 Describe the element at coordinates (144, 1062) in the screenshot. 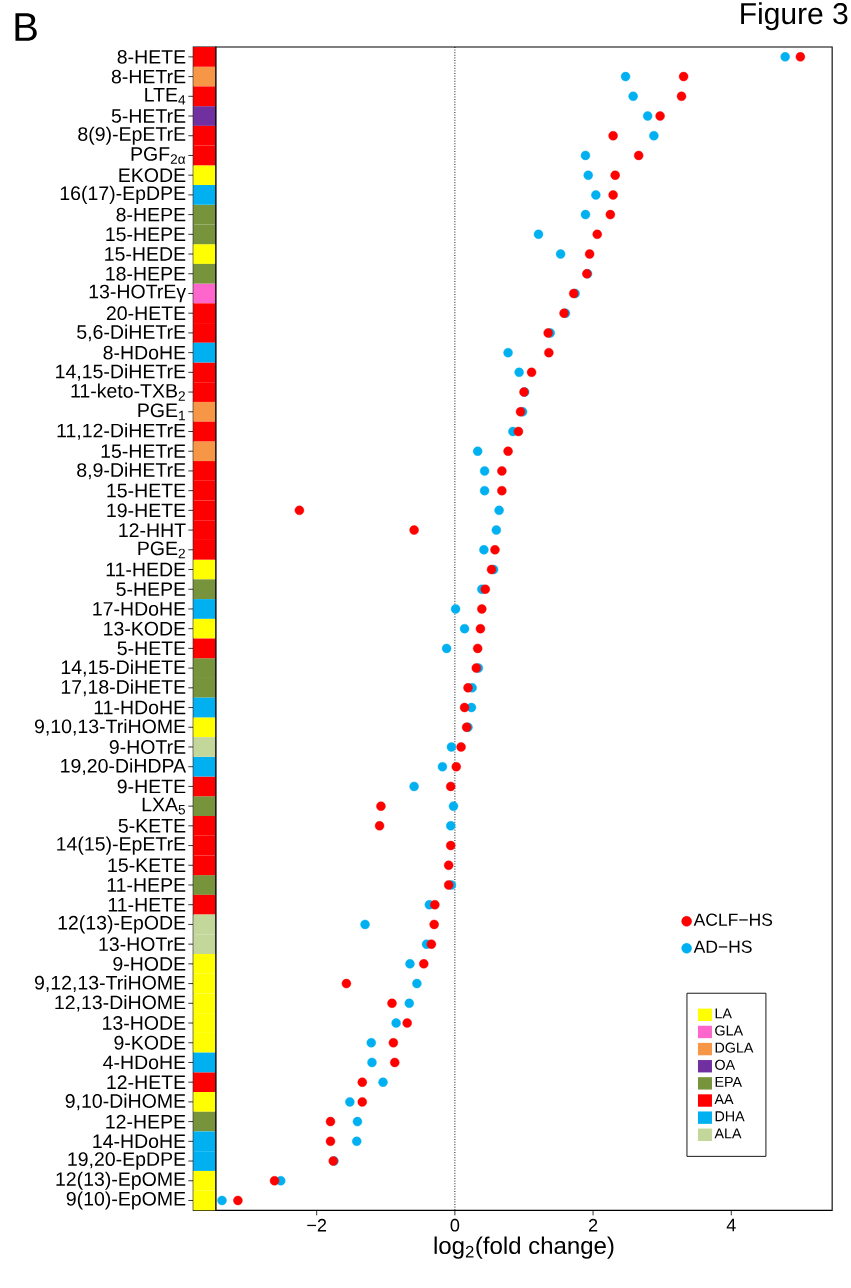

I see `y-tick-label: 4-HDoHE` at that location.